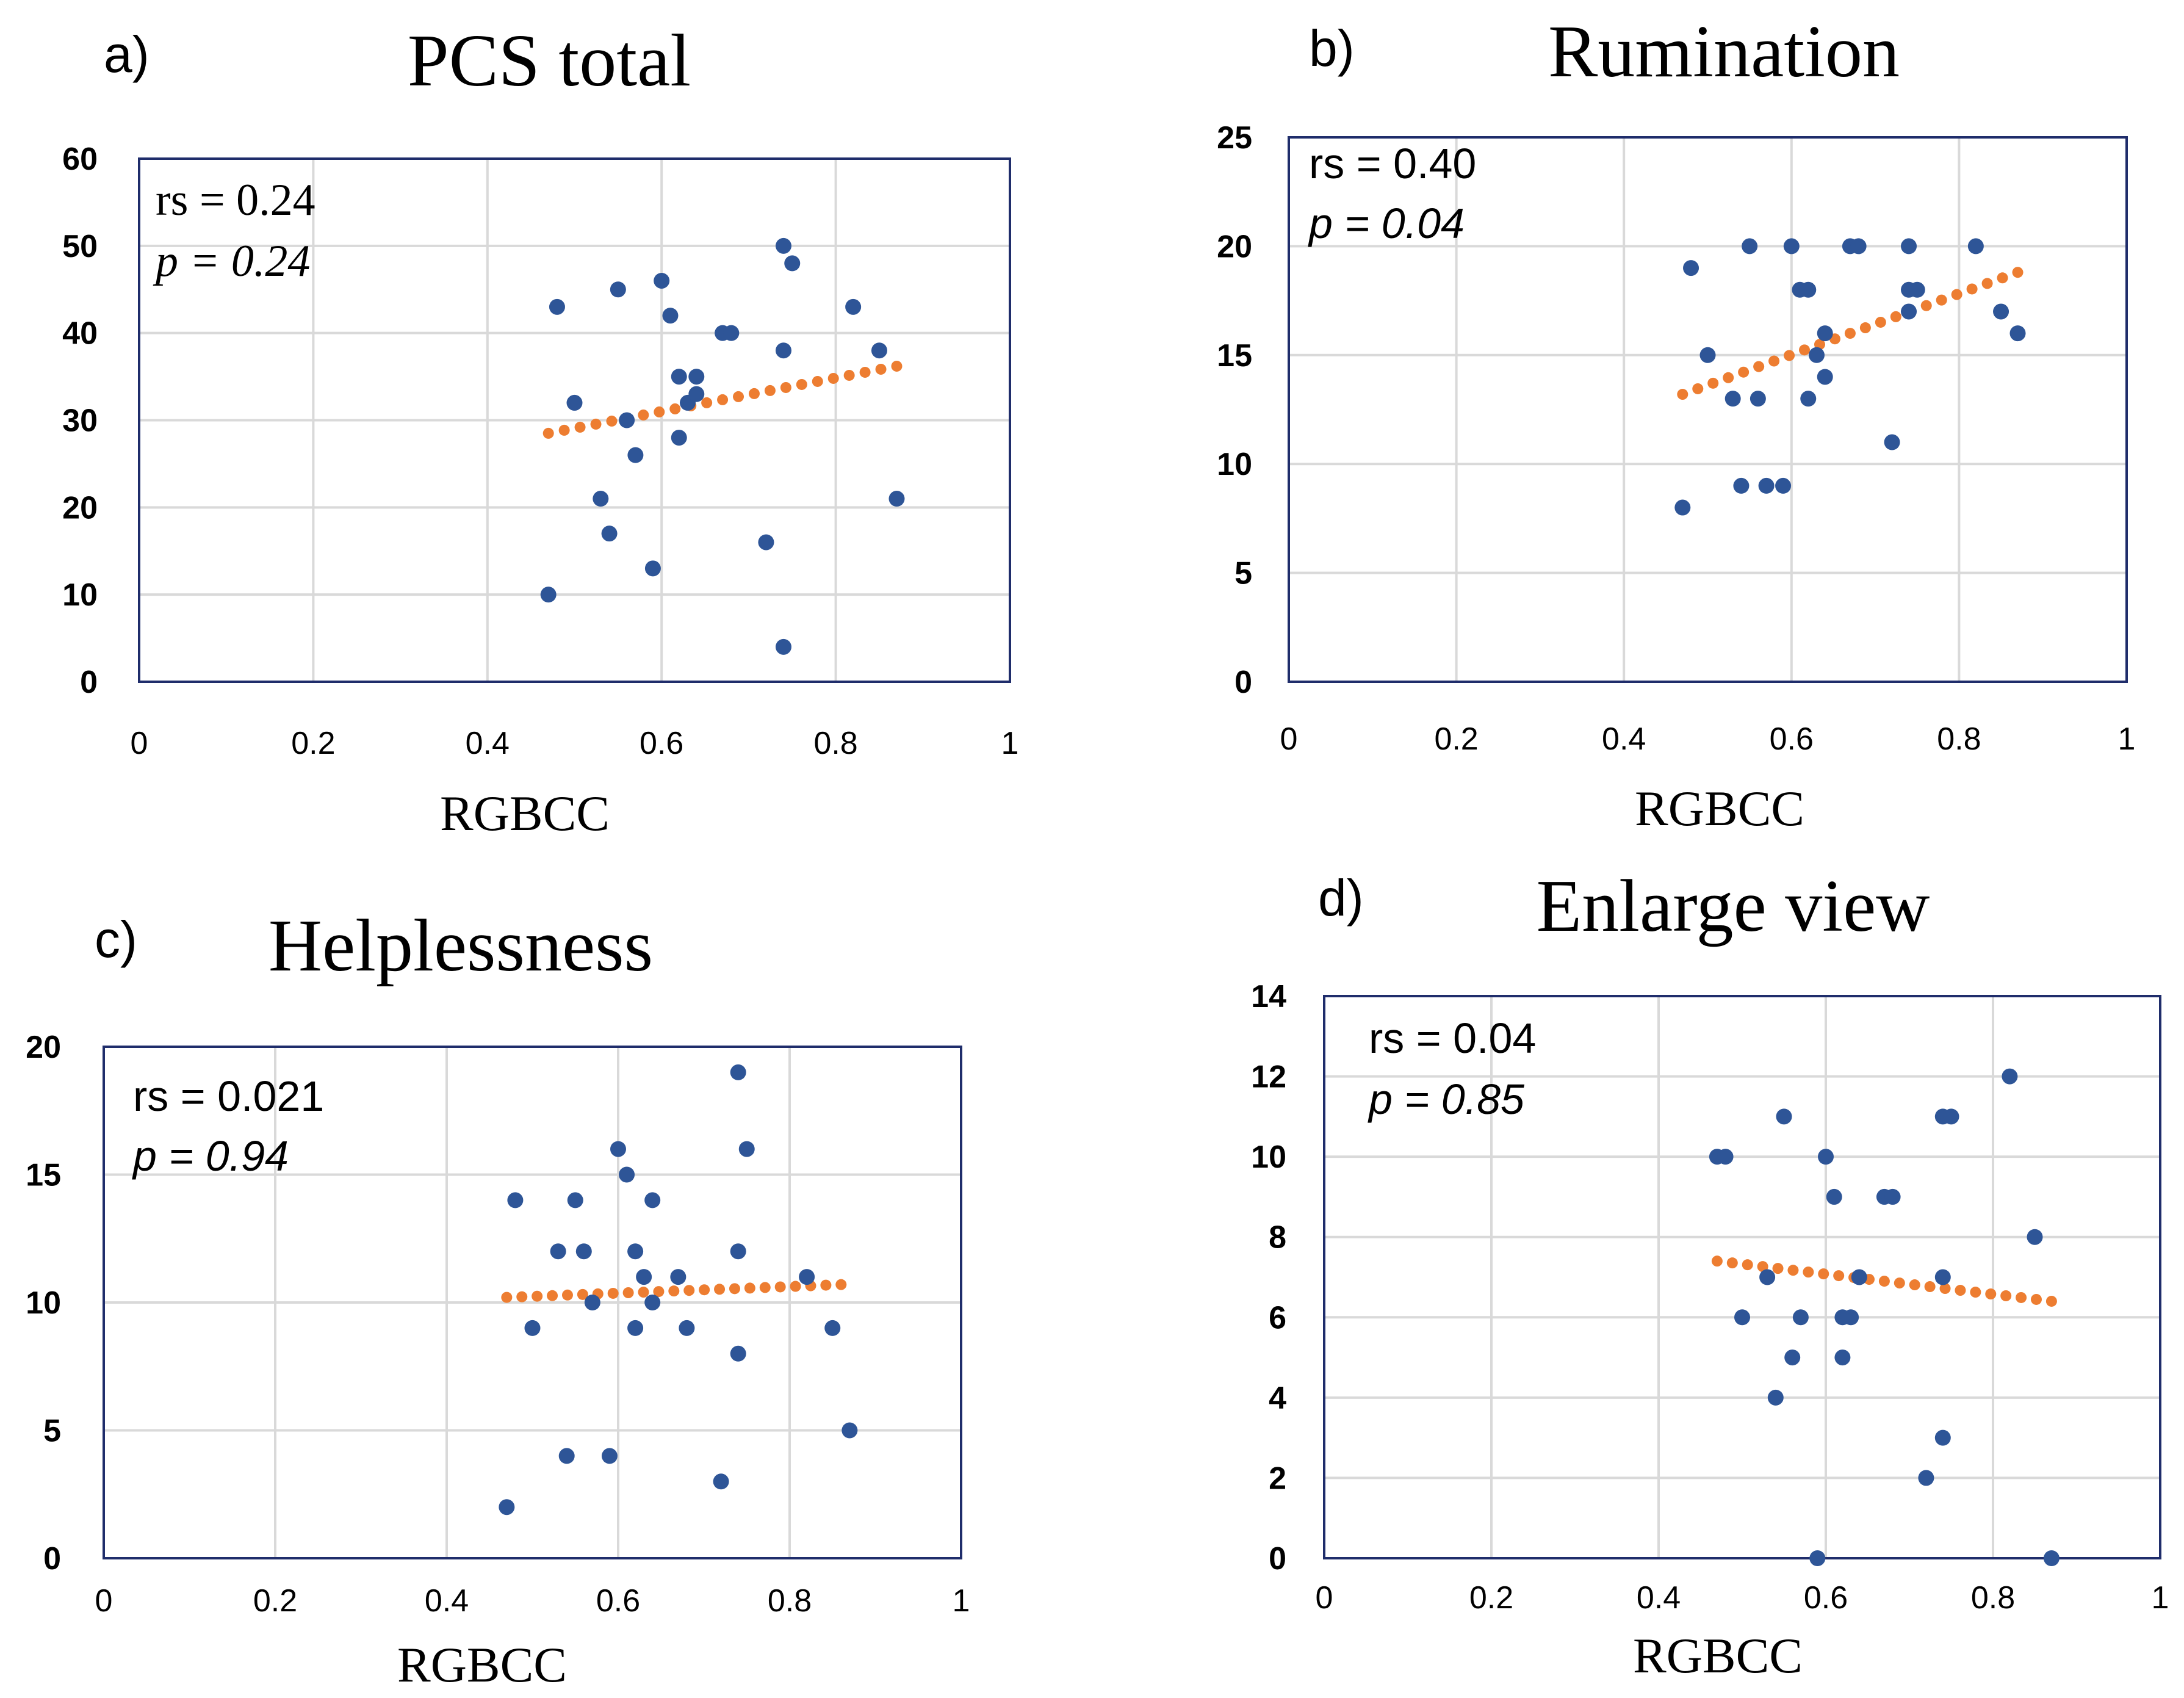 The image size is (2184, 1698). What do you see at coordinates (1724, 51) in the screenshot?
I see `panel-b-title: Rumination` at bounding box center [1724, 51].